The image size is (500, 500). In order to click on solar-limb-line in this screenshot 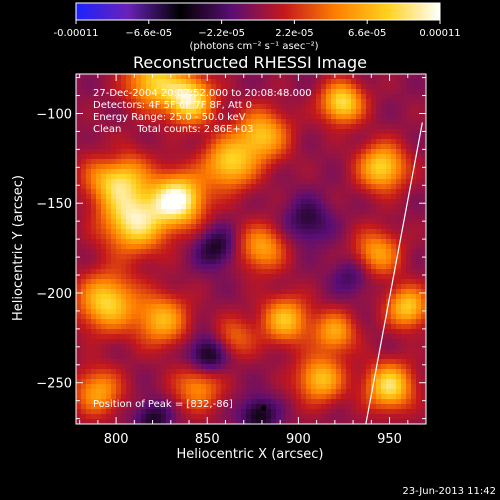, I will do `click(394, 273)`.